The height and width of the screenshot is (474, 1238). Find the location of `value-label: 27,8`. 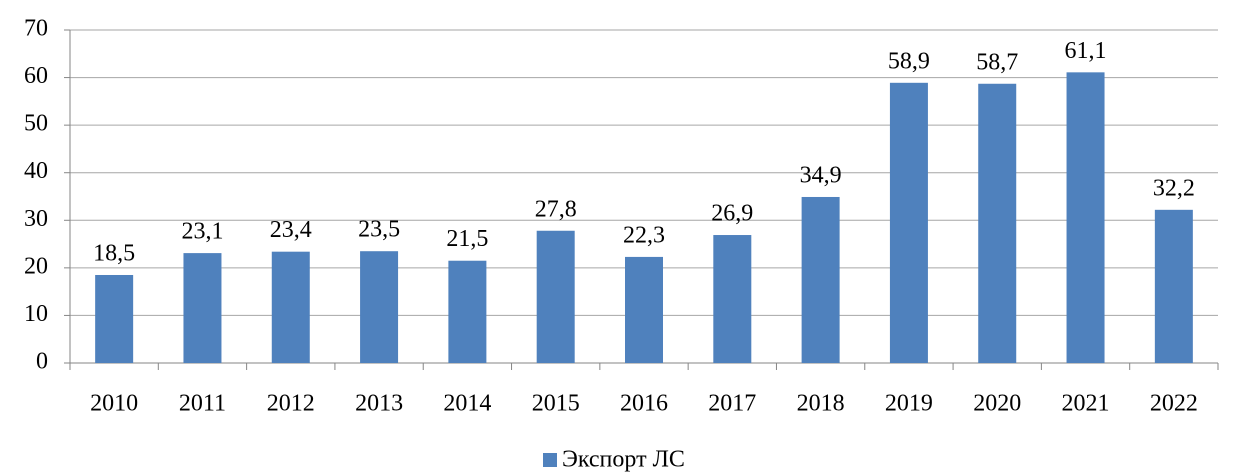

value-label: 27,8 is located at coordinates (556, 209).